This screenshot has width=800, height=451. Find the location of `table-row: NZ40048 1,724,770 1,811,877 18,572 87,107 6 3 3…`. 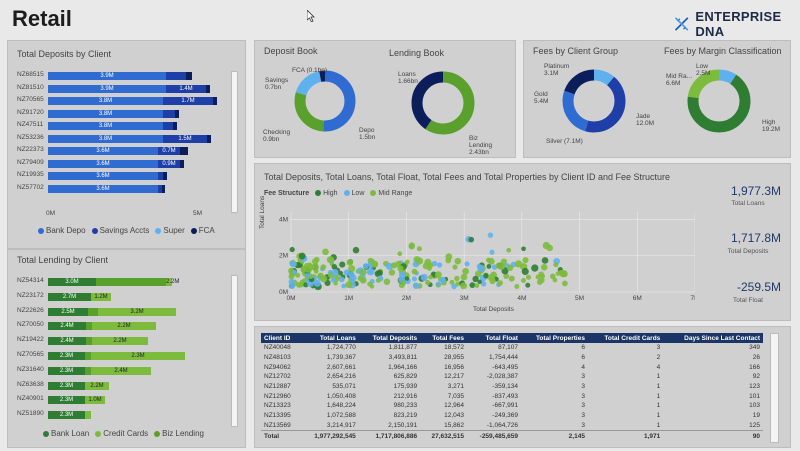

table-row: NZ40048 1,724,770 1,811,877 18,572 87,107 6 3 3… is located at coordinates (512, 348).